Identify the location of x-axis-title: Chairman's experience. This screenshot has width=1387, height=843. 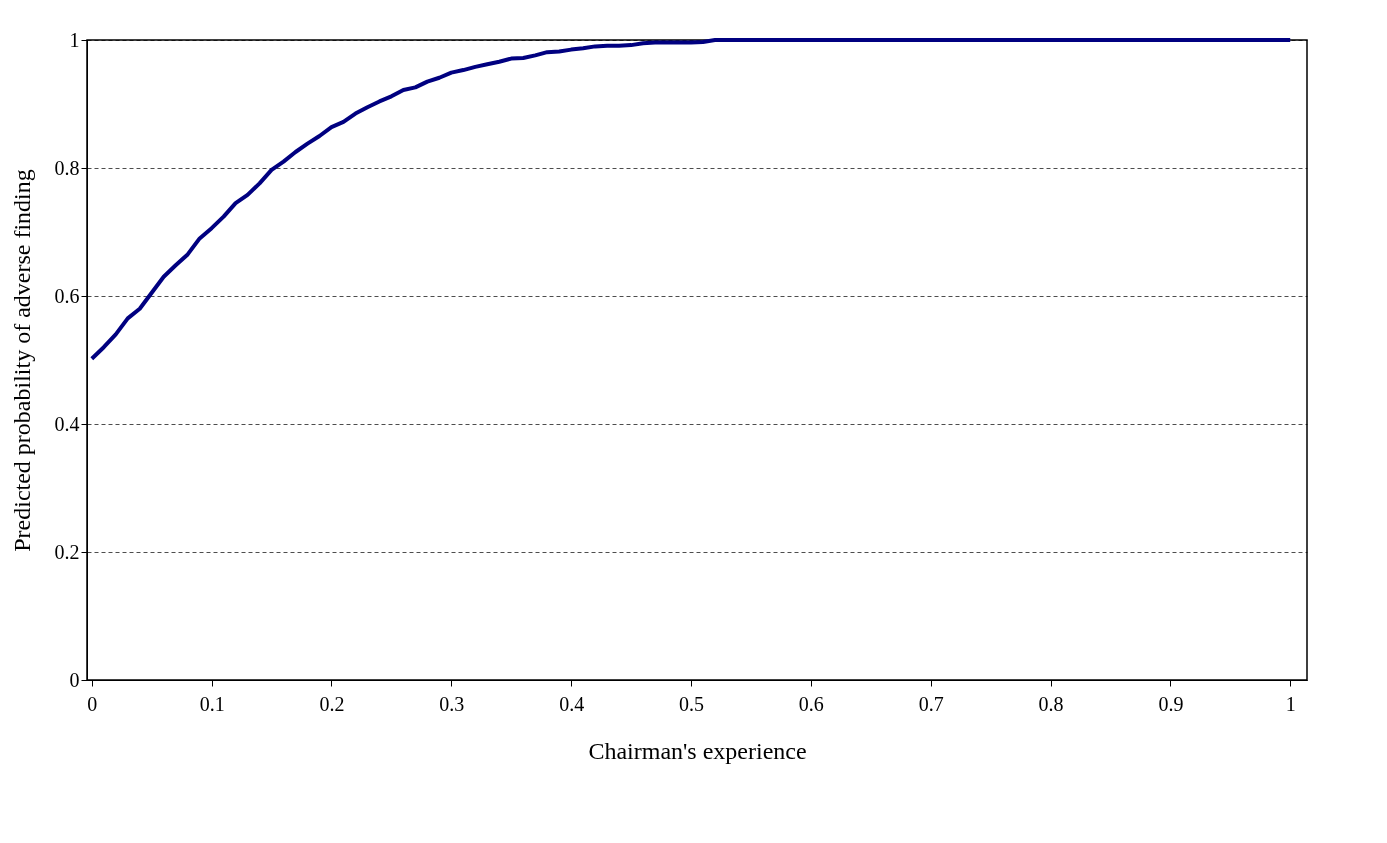
(697, 750).